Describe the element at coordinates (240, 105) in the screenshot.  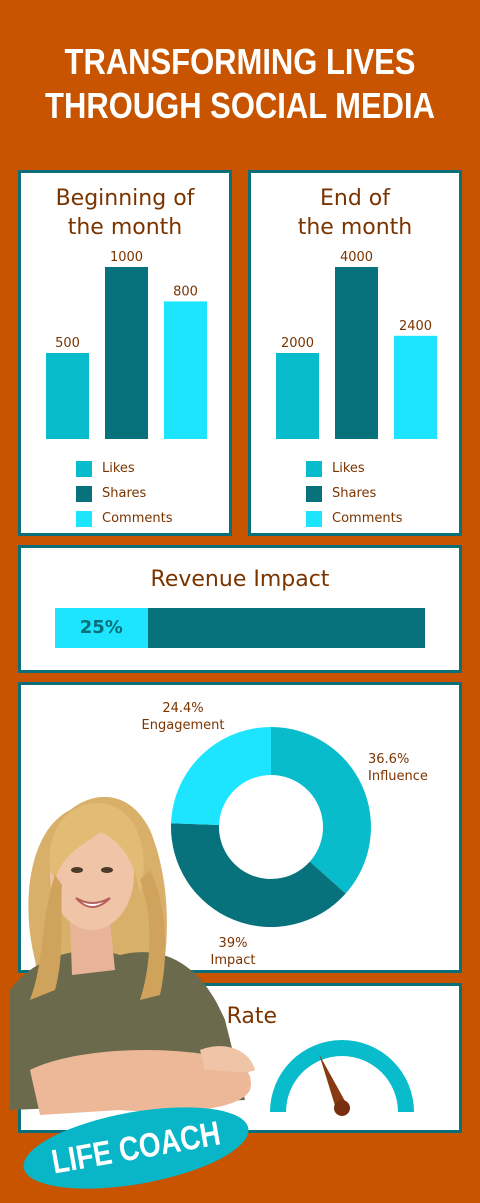
I see `title-line-2: THROUGH SOCIAL MEDIA` at that location.